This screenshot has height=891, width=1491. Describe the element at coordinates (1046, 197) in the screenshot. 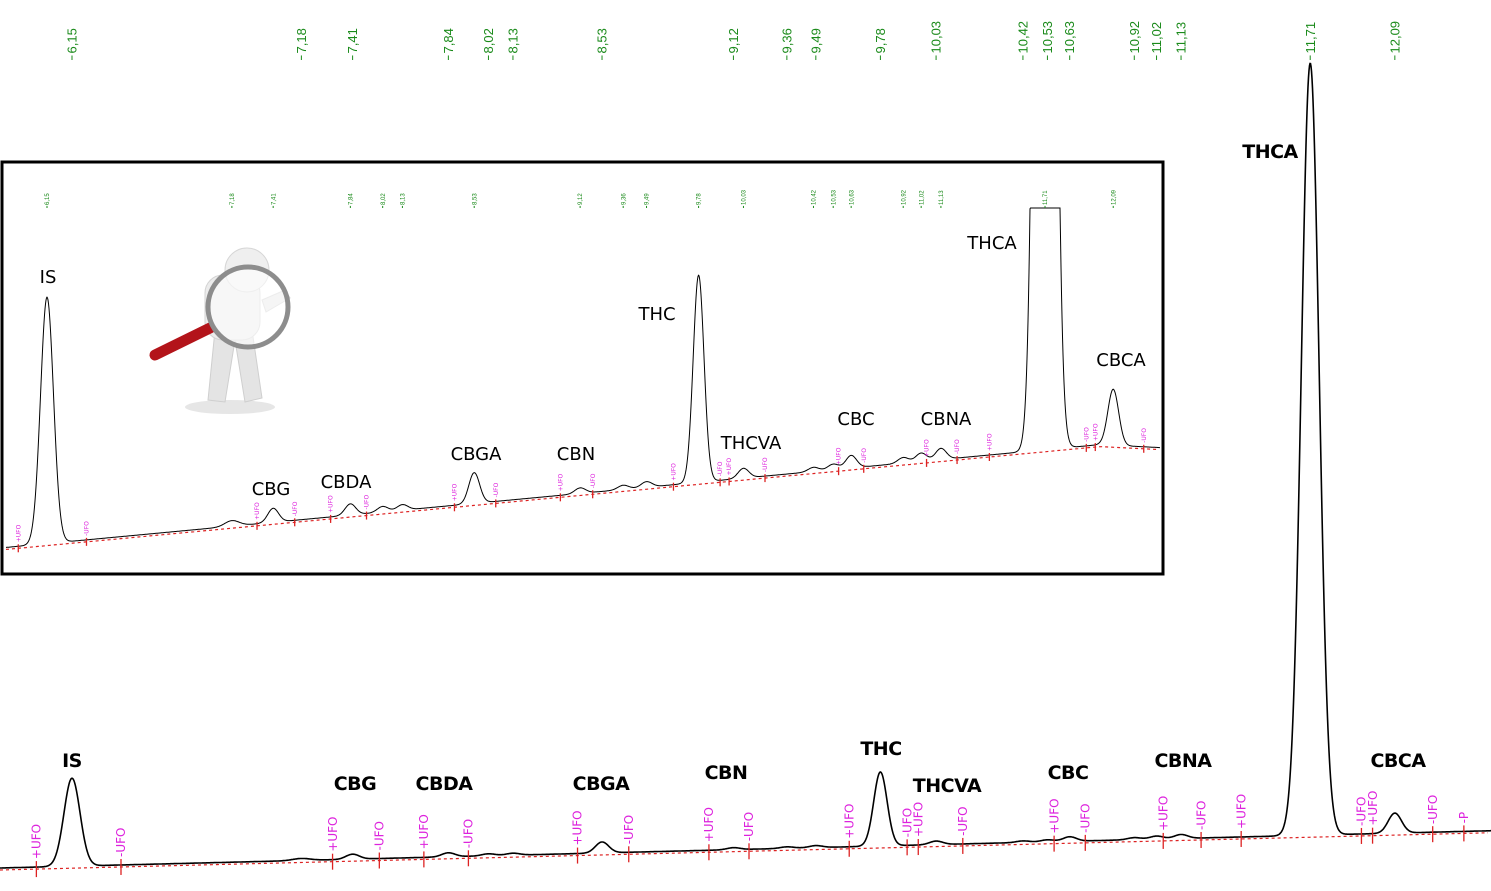

I see `inset-rt-label: 11,71` at that location.